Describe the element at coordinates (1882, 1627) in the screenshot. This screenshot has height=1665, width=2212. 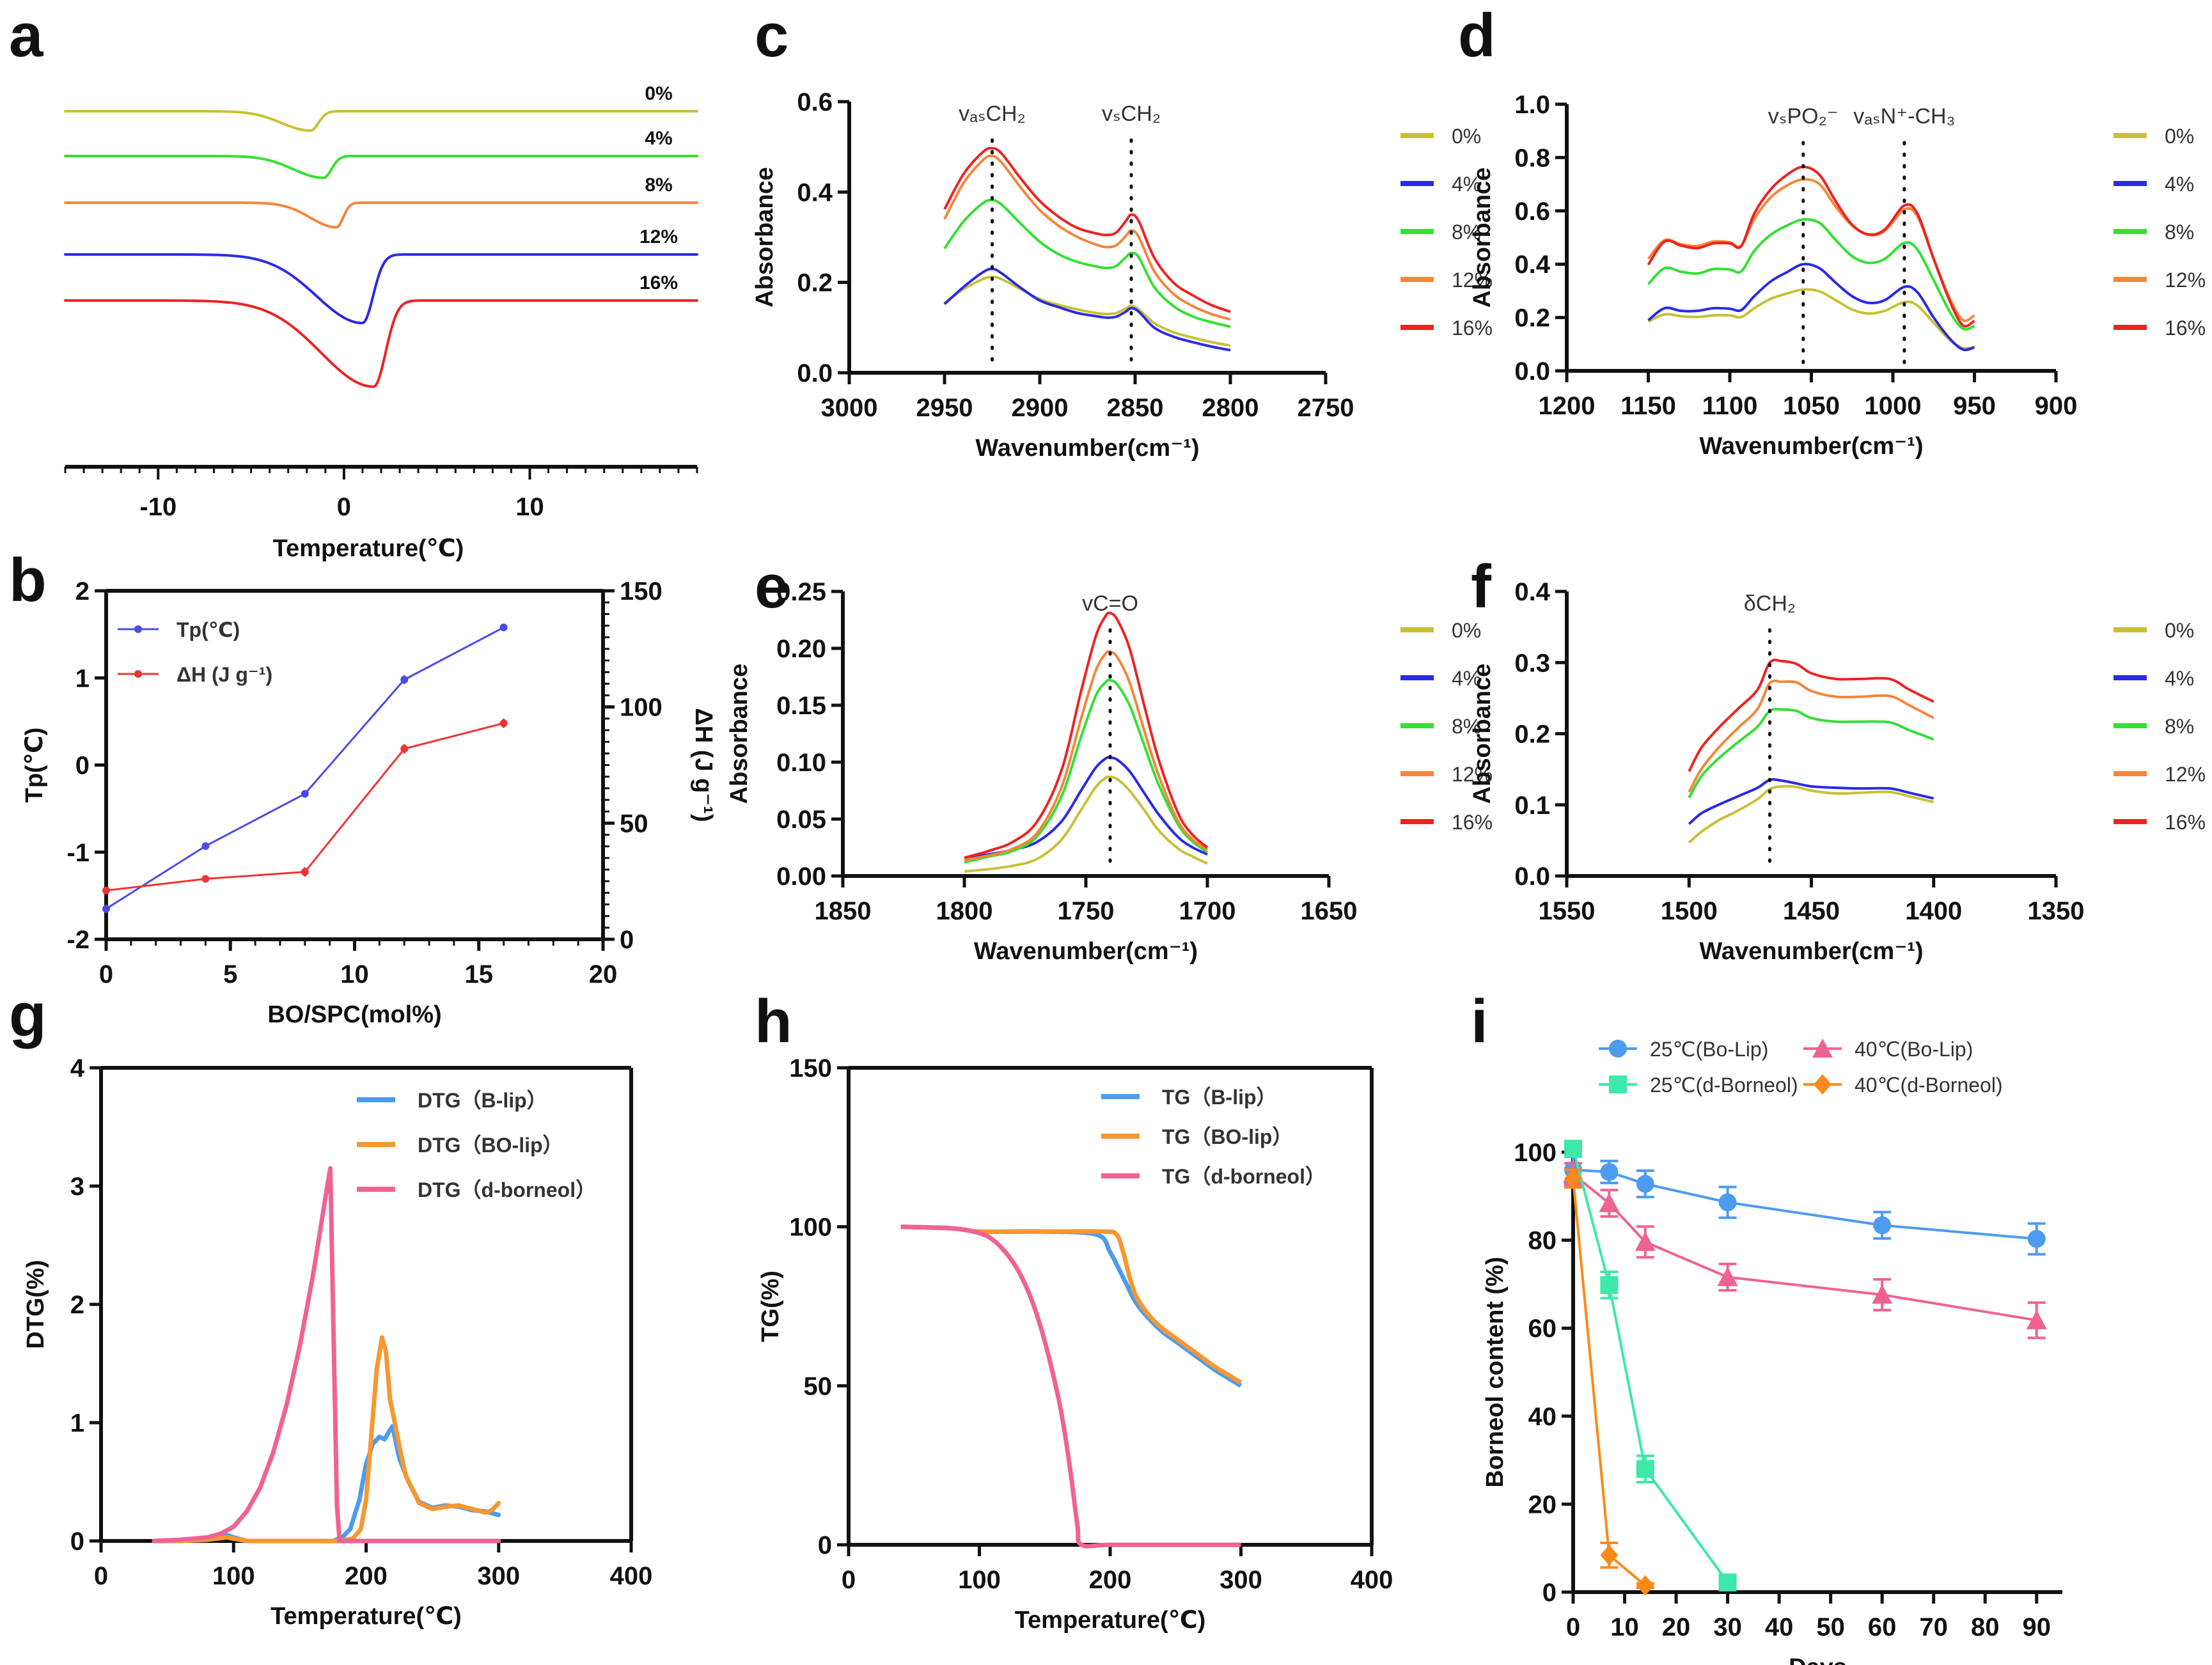
I see `x-tick-label: 60` at that location.